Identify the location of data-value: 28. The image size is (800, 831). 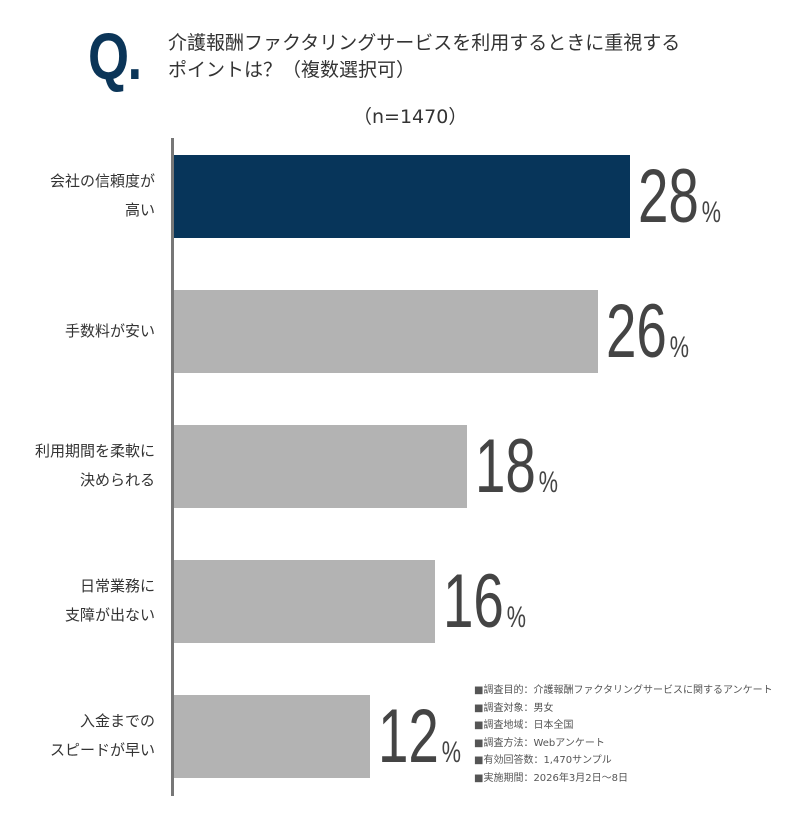
(669, 196).